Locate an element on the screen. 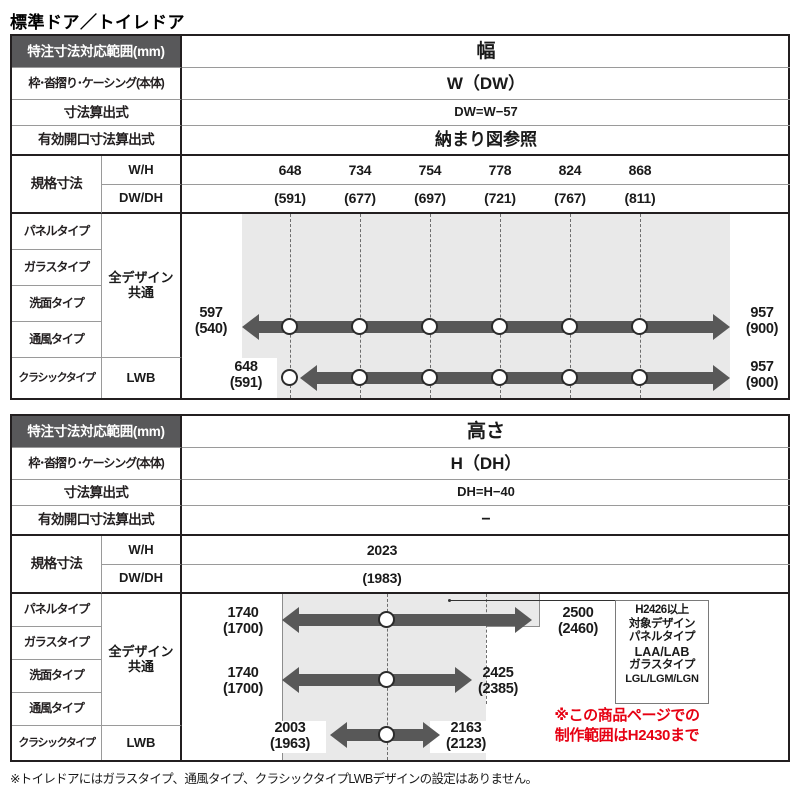  callout-line: LAA/LAB is located at coordinates (662, 651).